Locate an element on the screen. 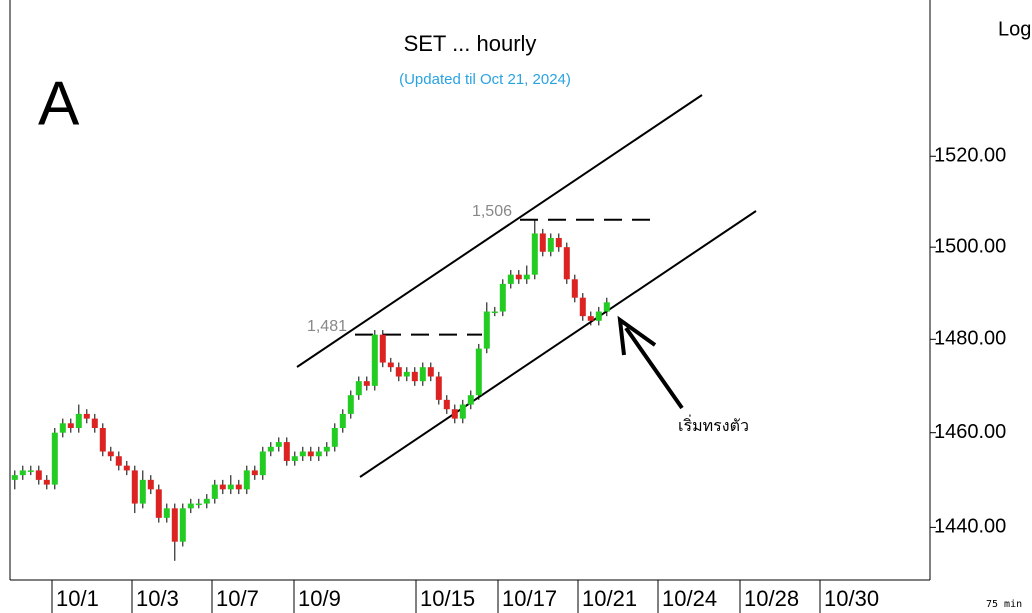  x-tick-label: 10/30 is located at coordinates (851, 598).